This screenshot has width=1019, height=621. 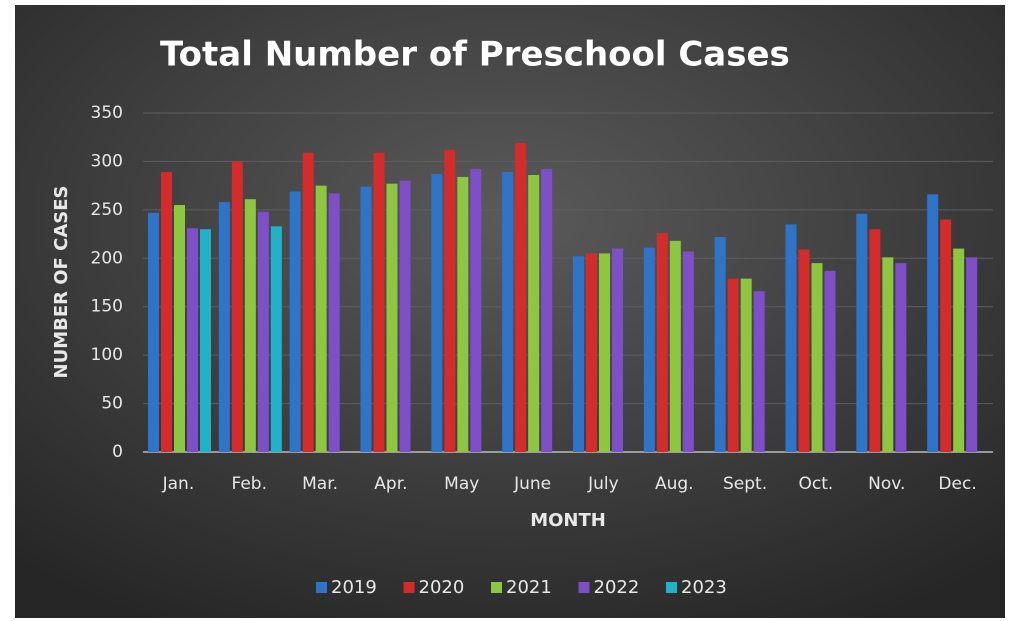 I want to click on x-tick-label: Oct., so click(x=816, y=484).